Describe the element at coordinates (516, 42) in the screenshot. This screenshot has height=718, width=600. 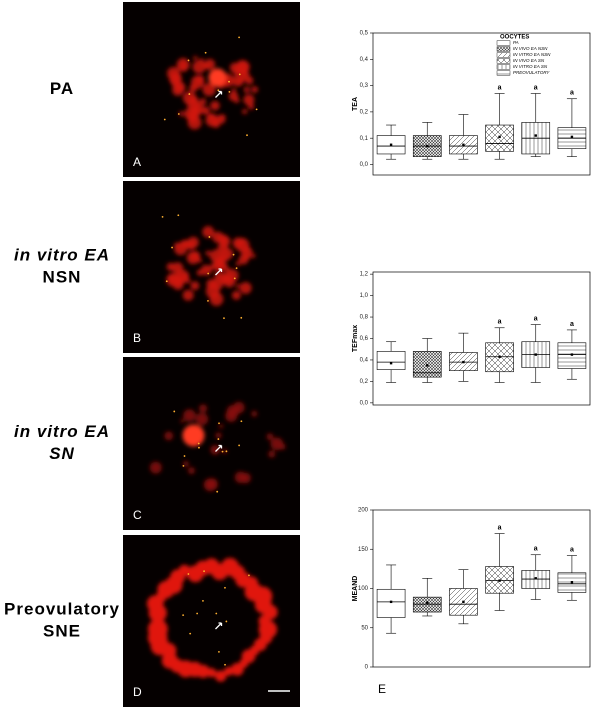
I see `legend-label: PA` at that location.